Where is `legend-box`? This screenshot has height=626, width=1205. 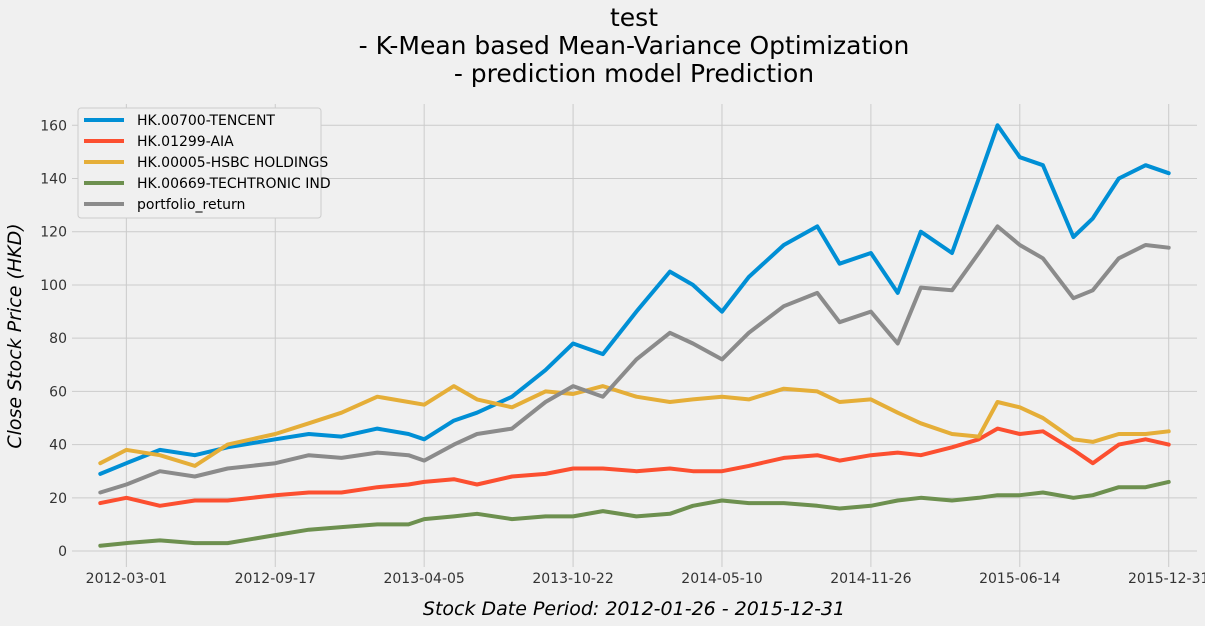 legend-box is located at coordinates (199, 163).